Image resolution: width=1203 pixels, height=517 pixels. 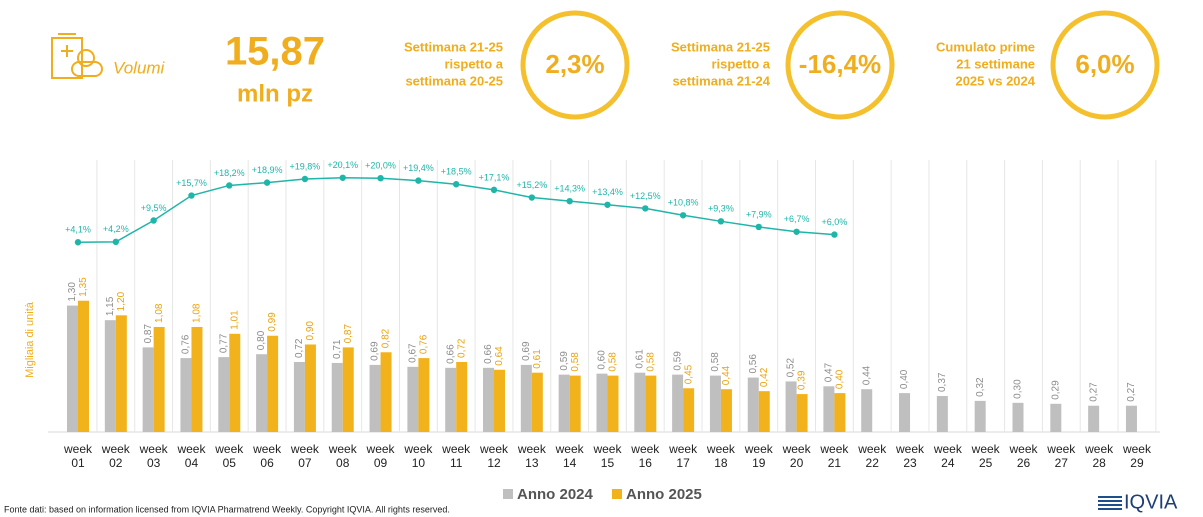 What do you see at coordinates (872, 456) in the screenshot?
I see `x-tick-label: week 22` at bounding box center [872, 456].